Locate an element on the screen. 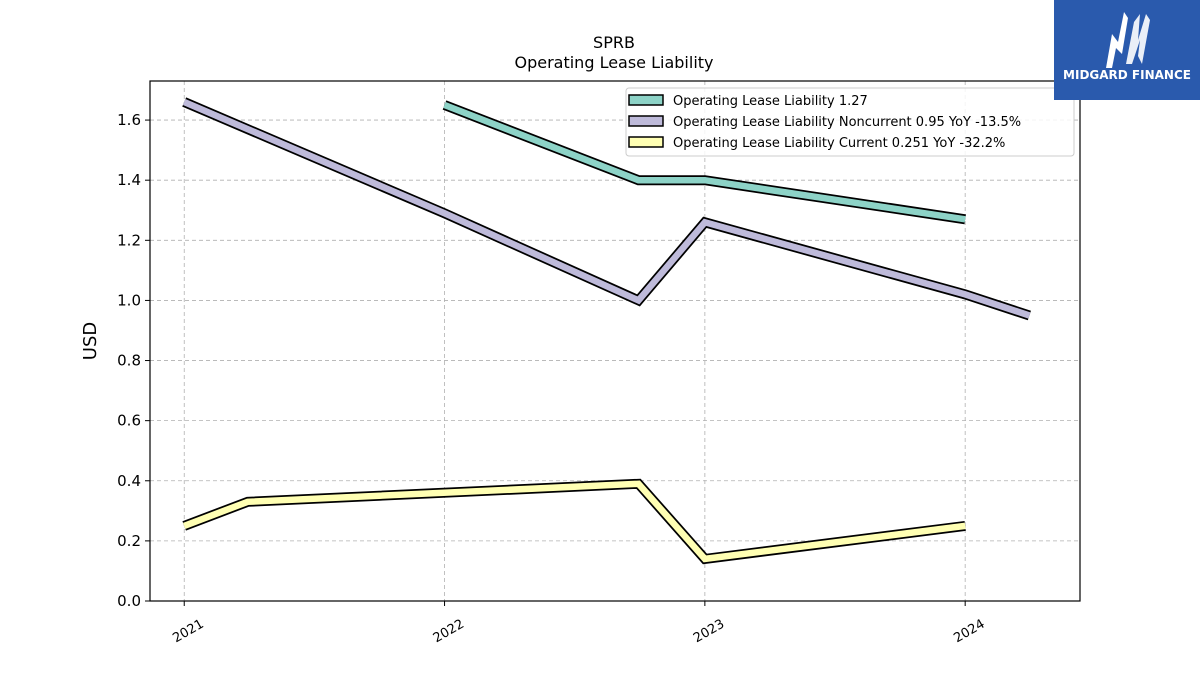 The image size is (1200, 675). x-tick-label: 2023 is located at coordinates (709, 632).